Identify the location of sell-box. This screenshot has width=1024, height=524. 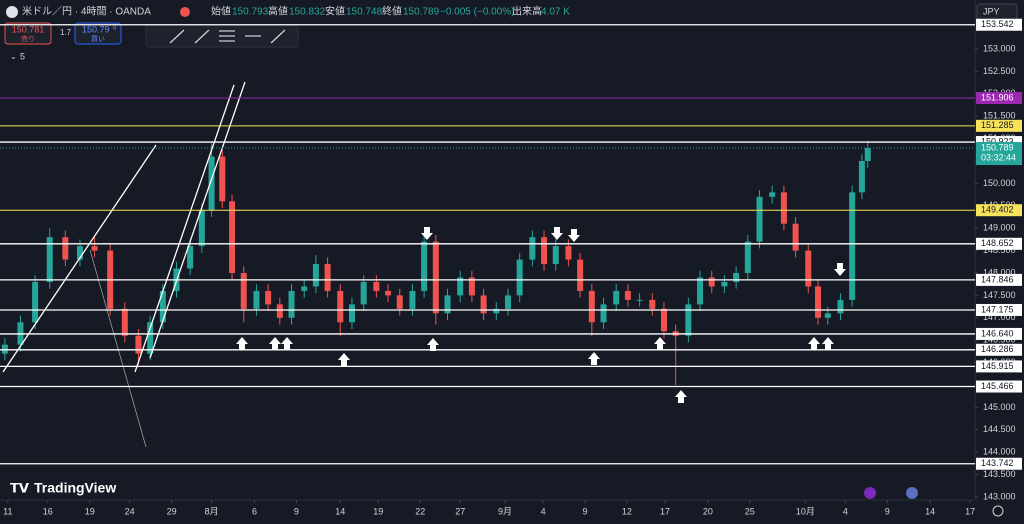
(28, 33).